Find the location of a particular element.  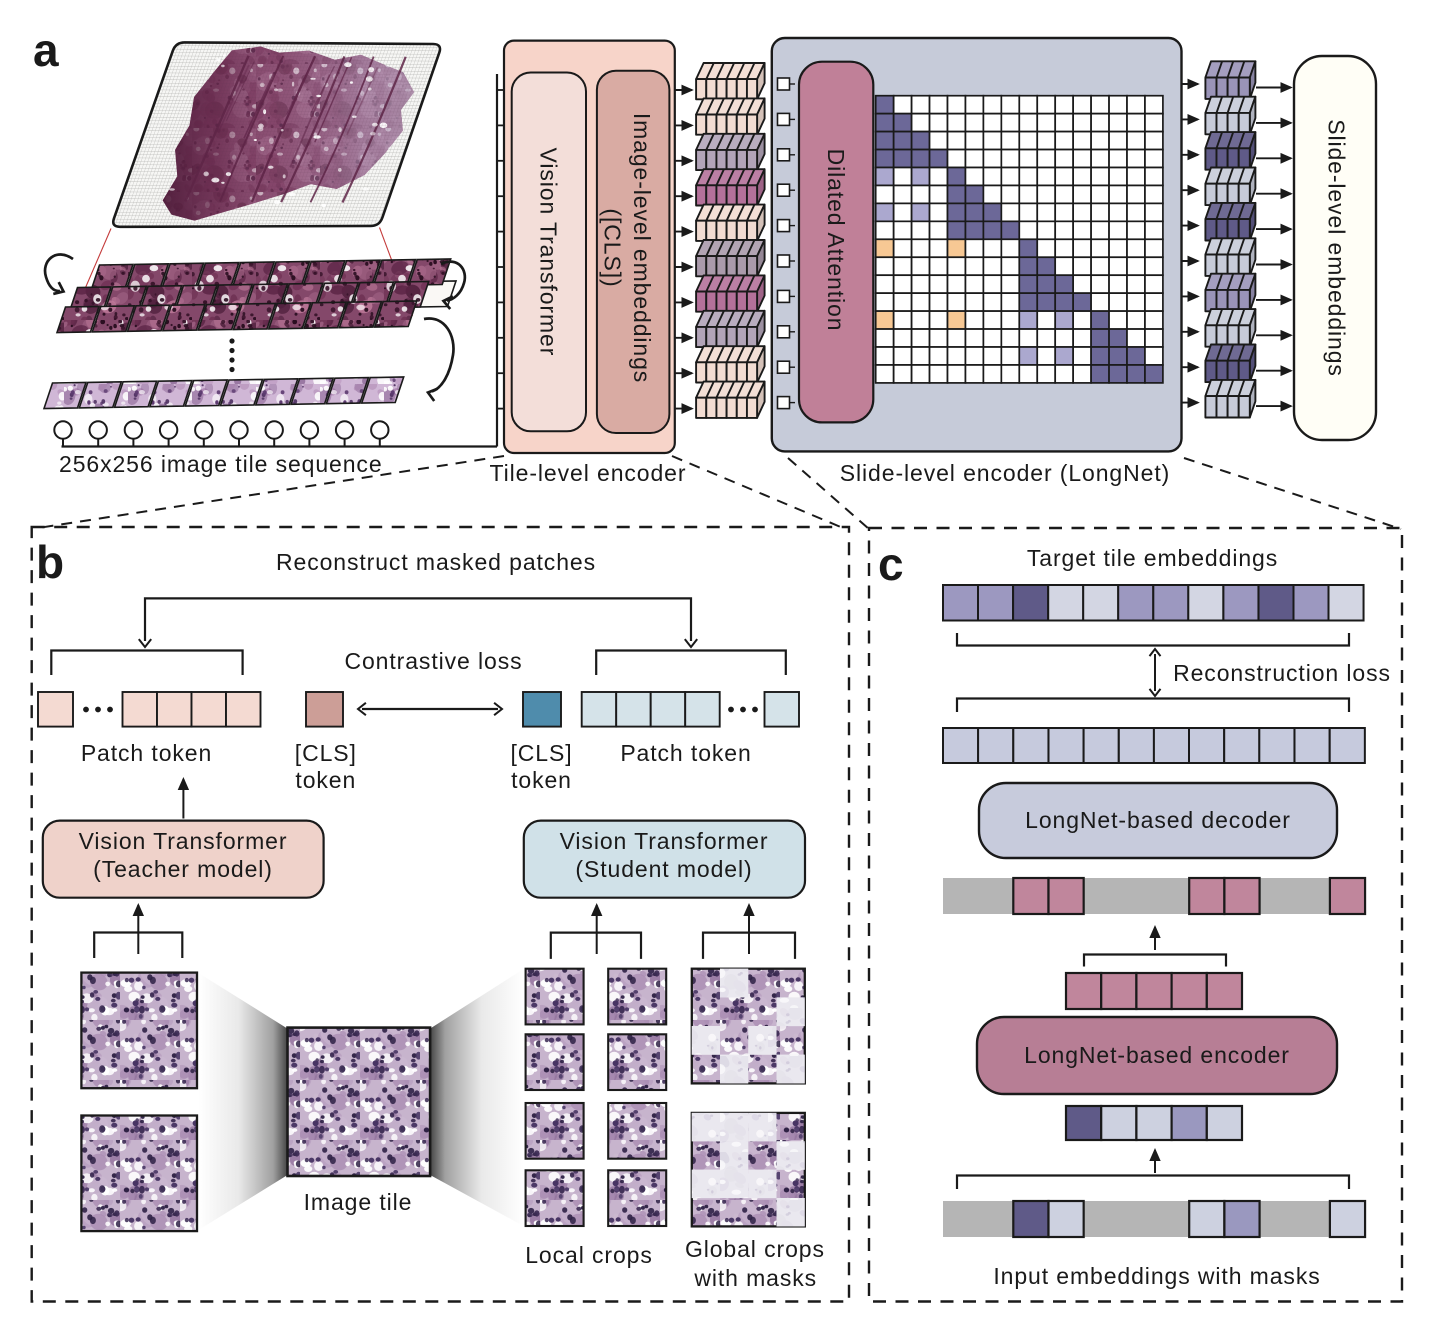

svg-text: Image-level embeddings([CLS]) is located at coordinates (628, 248).